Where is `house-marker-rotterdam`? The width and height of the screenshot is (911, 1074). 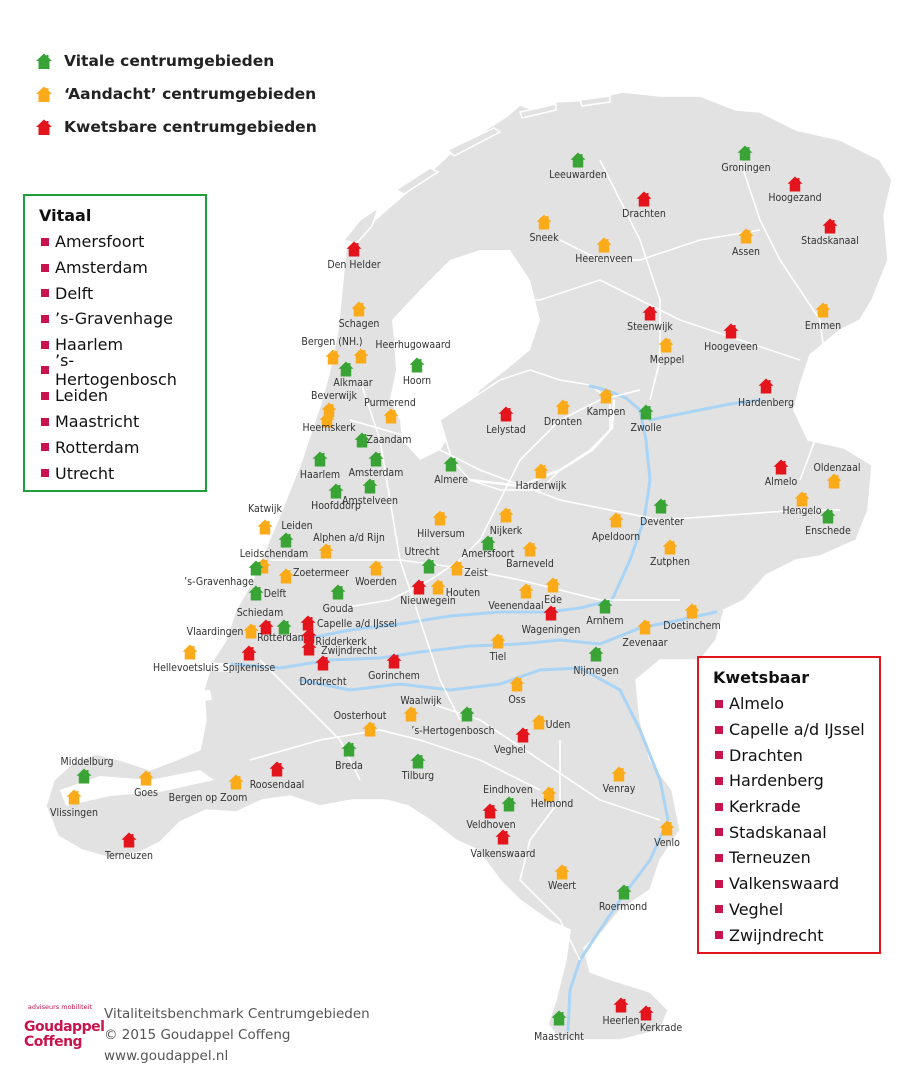
house-marker-rotterdam is located at coordinates (284, 627).